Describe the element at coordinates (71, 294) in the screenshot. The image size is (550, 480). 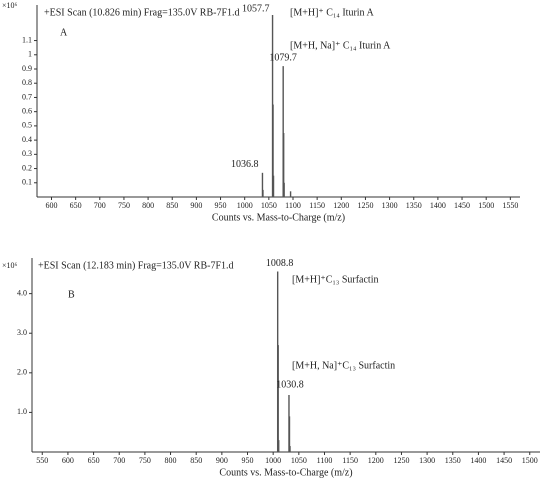
I see `panel-label: B` at that location.